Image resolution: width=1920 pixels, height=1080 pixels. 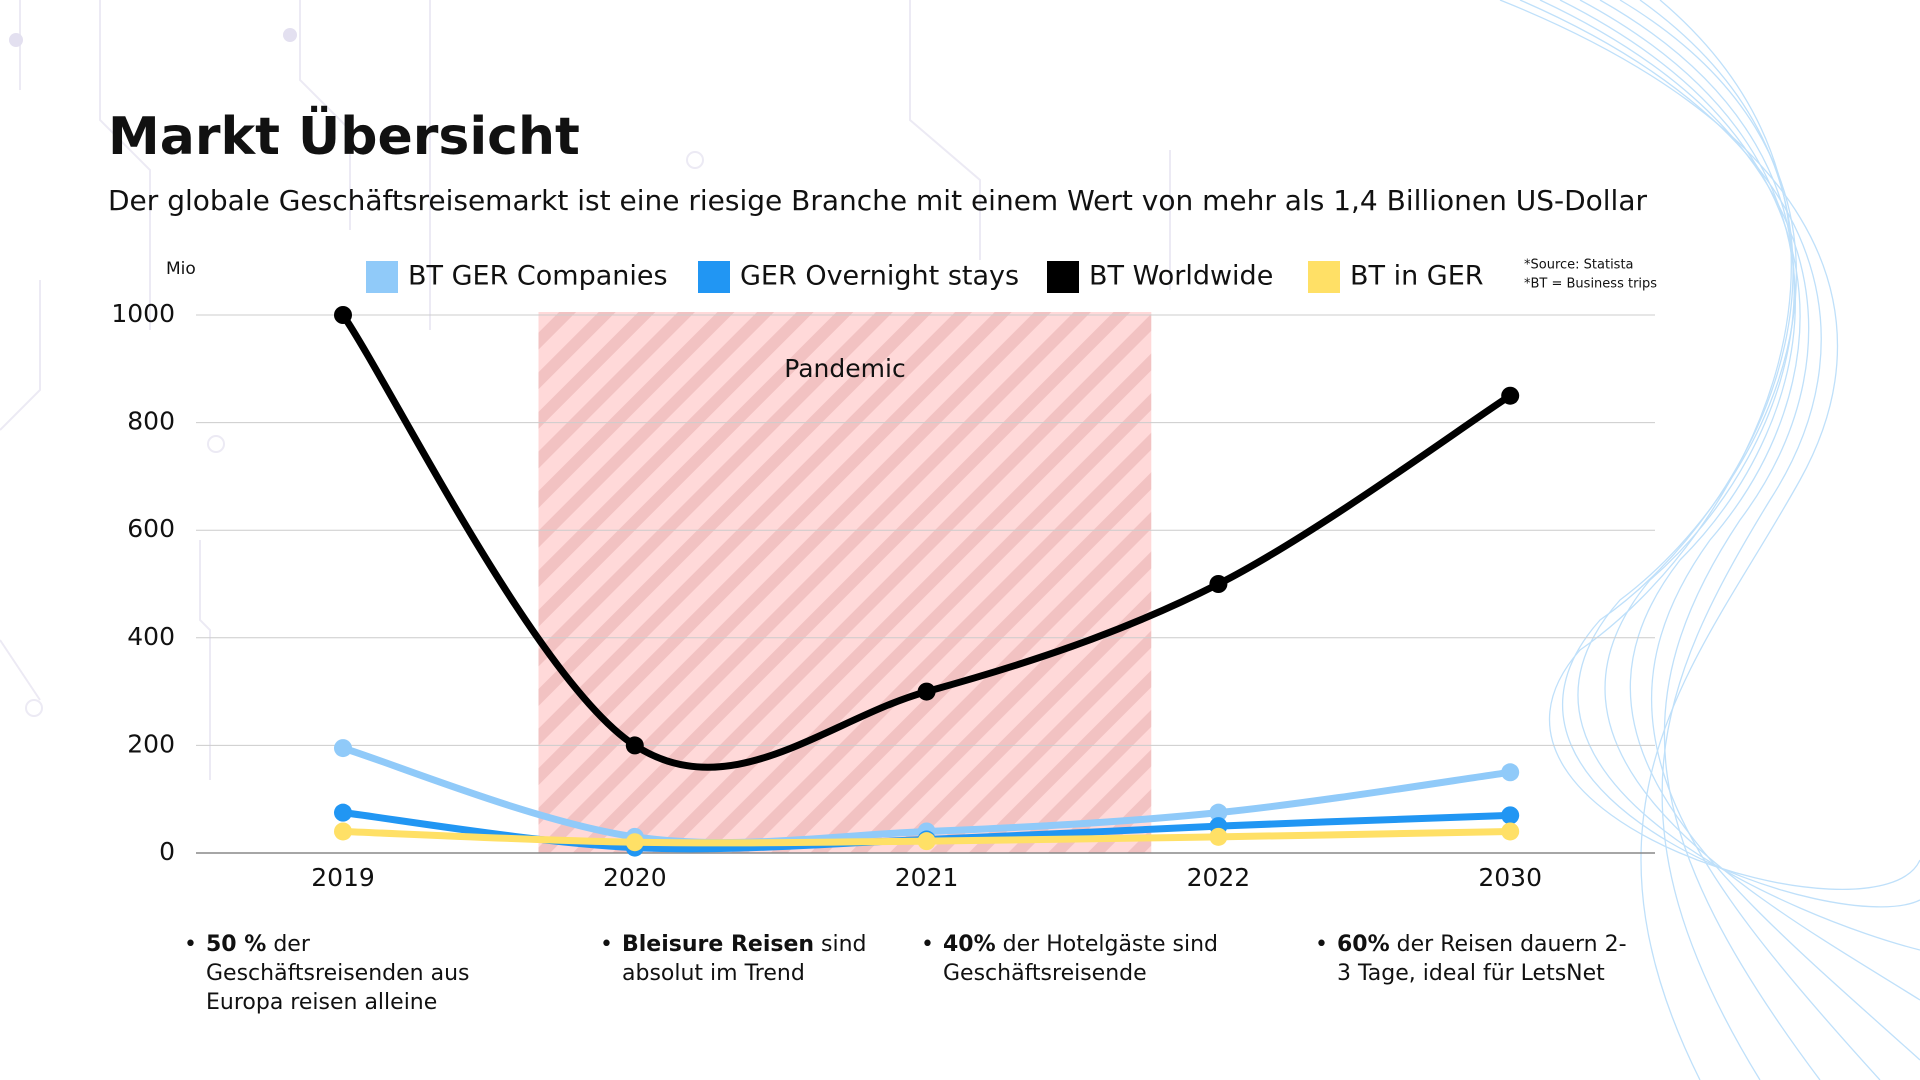 I want to click on y-axis-label: Mio, so click(x=181, y=269).